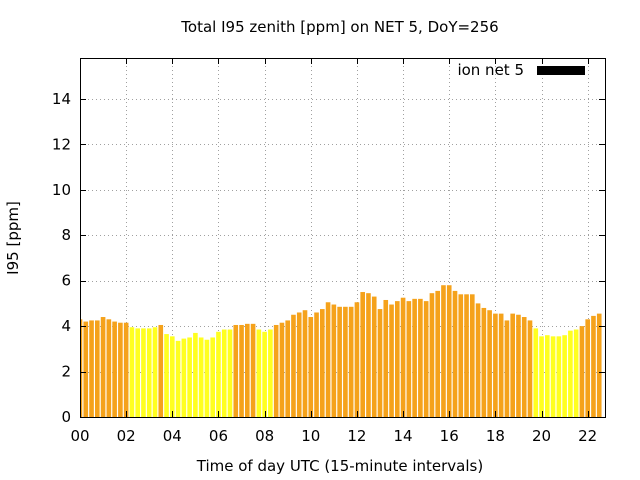 Image resolution: width=640 pixels, height=480 pixels. Describe the element at coordinates (541, 436) in the screenshot. I see `x-tick-label: 20` at that location.